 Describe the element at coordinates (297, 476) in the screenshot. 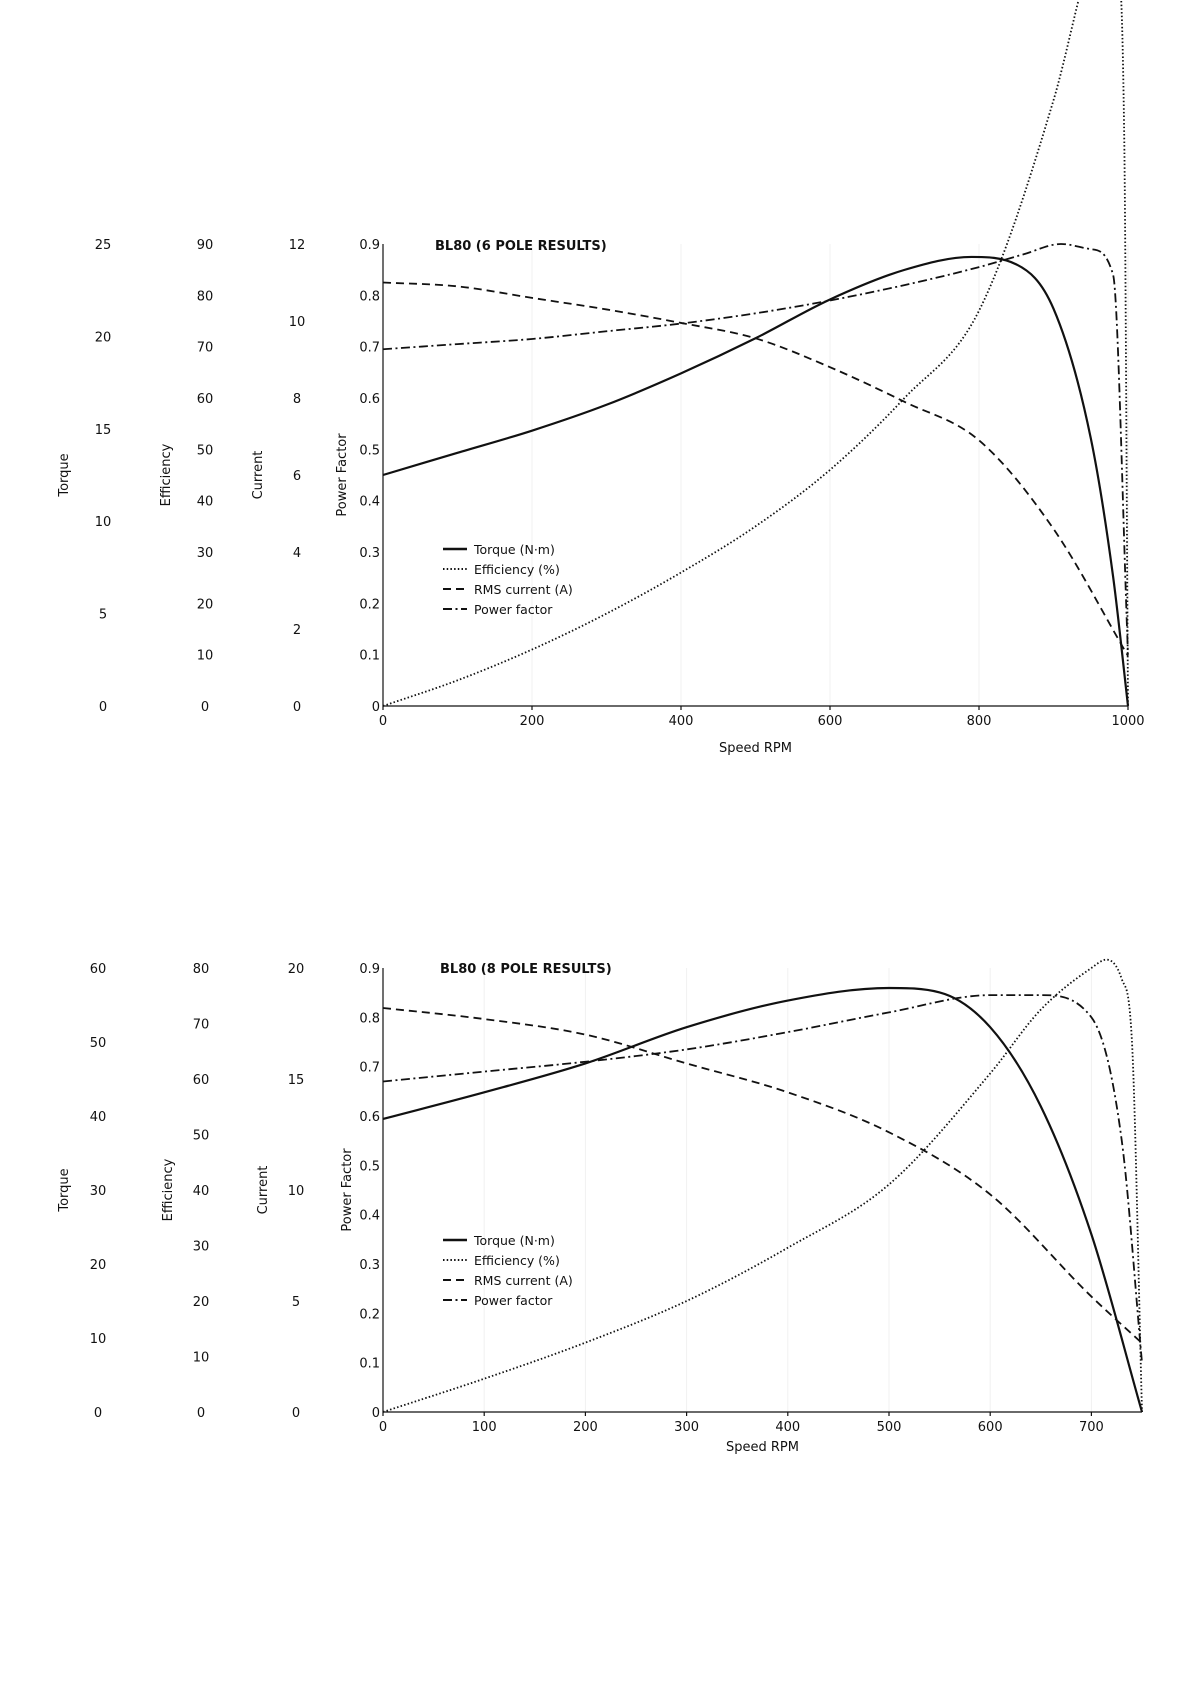

I see `current-tick-label: 6` at that location.